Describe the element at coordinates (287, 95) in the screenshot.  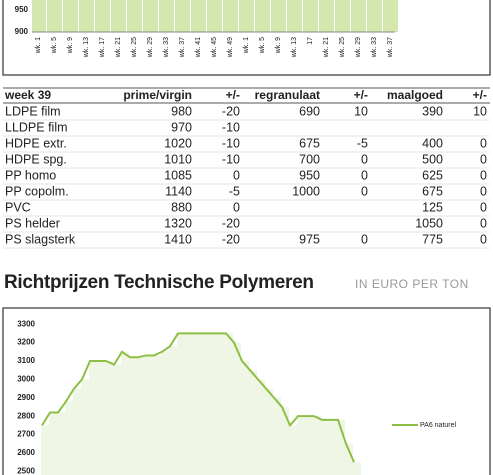
I see `table-header: regranulaat` at that location.